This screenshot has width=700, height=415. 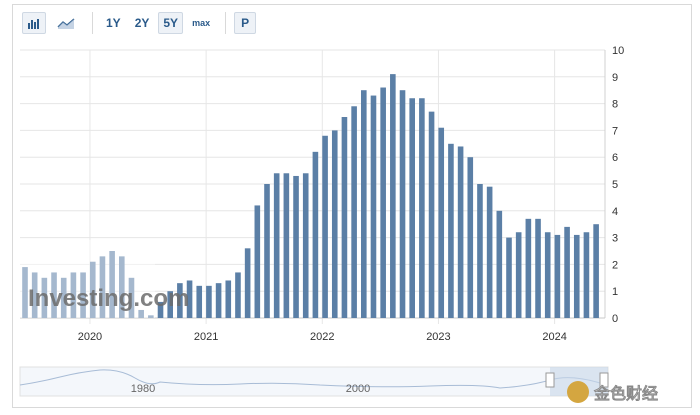 I want to click on p-button: P, so click(x=245, y=23).